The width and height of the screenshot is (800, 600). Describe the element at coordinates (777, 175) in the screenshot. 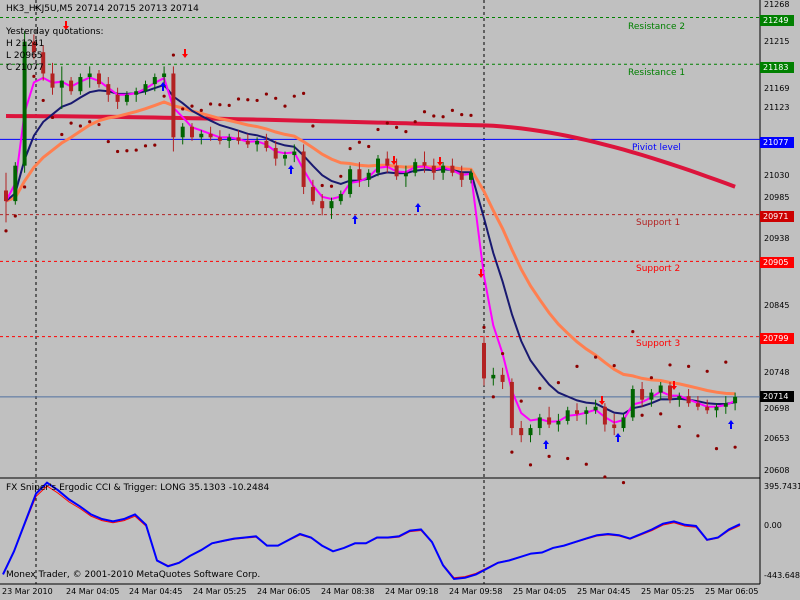

I see `price-tick: 21030` at that location.